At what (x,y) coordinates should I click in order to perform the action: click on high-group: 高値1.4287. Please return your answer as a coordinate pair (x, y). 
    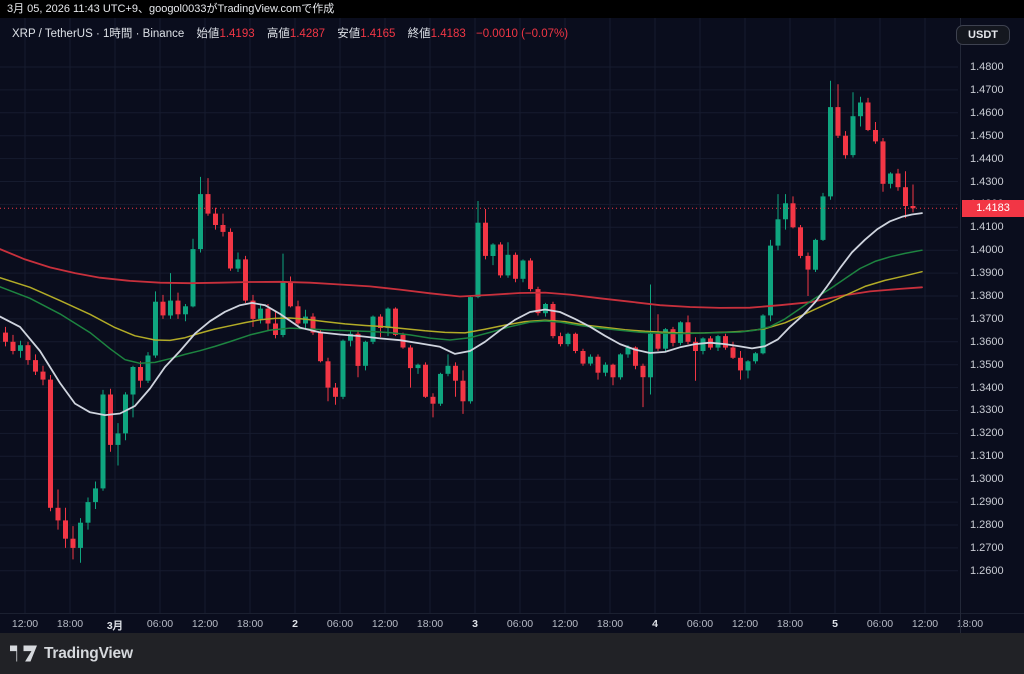
    Looking at the image, I should click on (296, 34).